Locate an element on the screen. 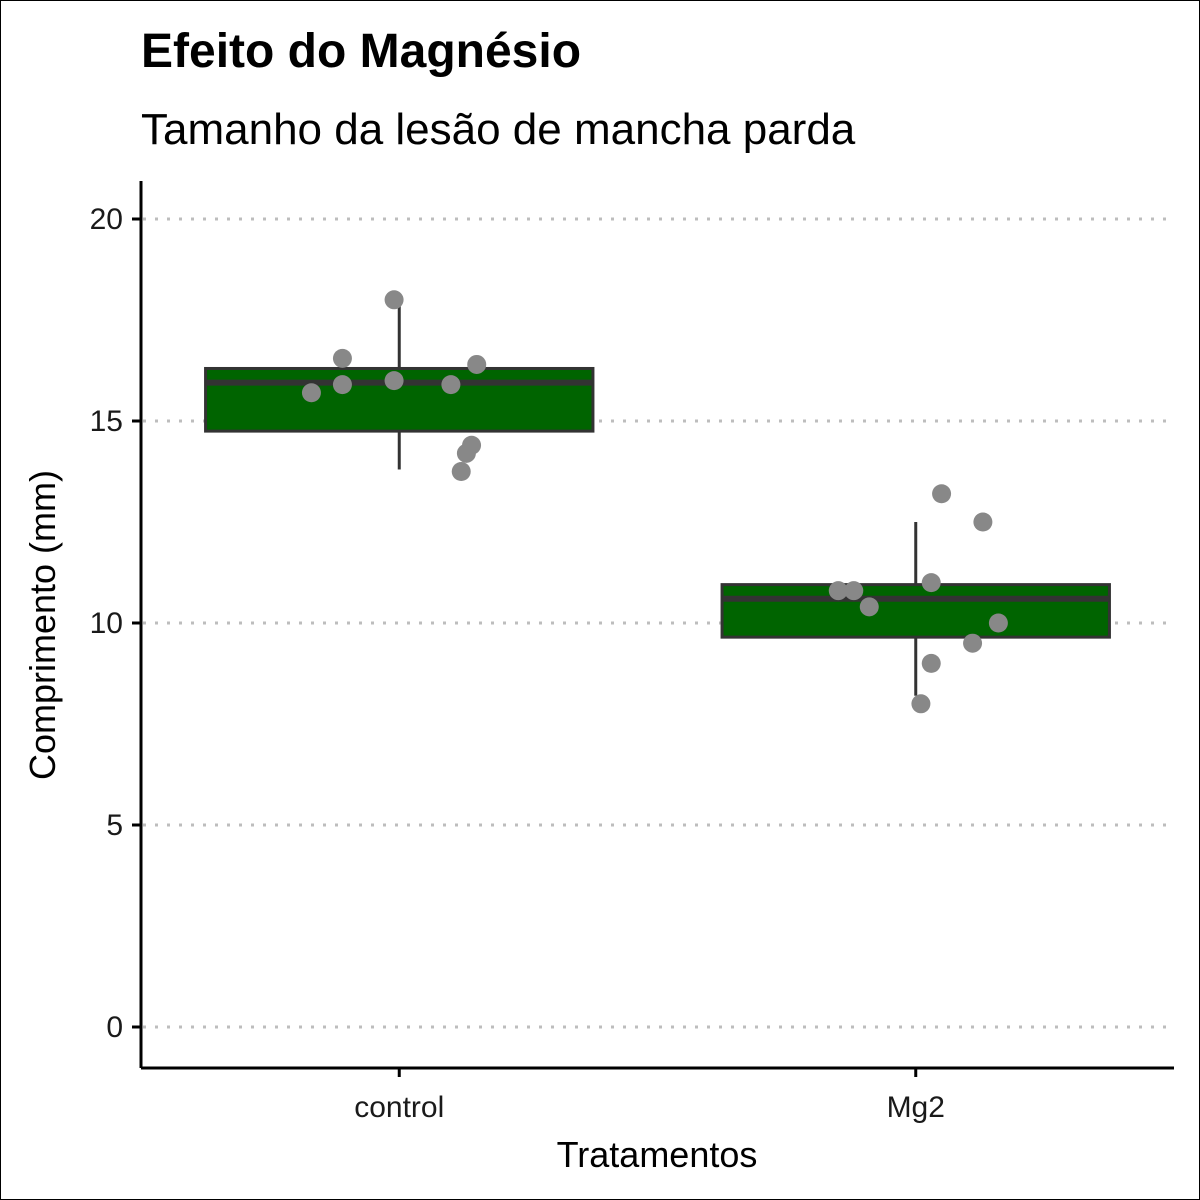  y-tick-label: 15 is located at coordinates (106, 421).